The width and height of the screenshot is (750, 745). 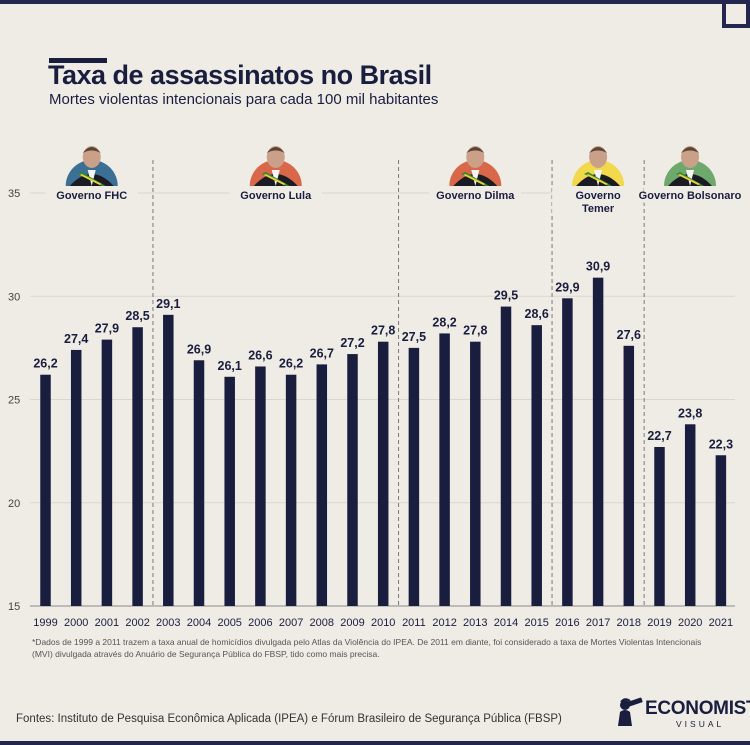 What do you see at coordinates (414, 337) in the screenshot?
I see `value-label: 27,5` at bounding box center [414, 337].